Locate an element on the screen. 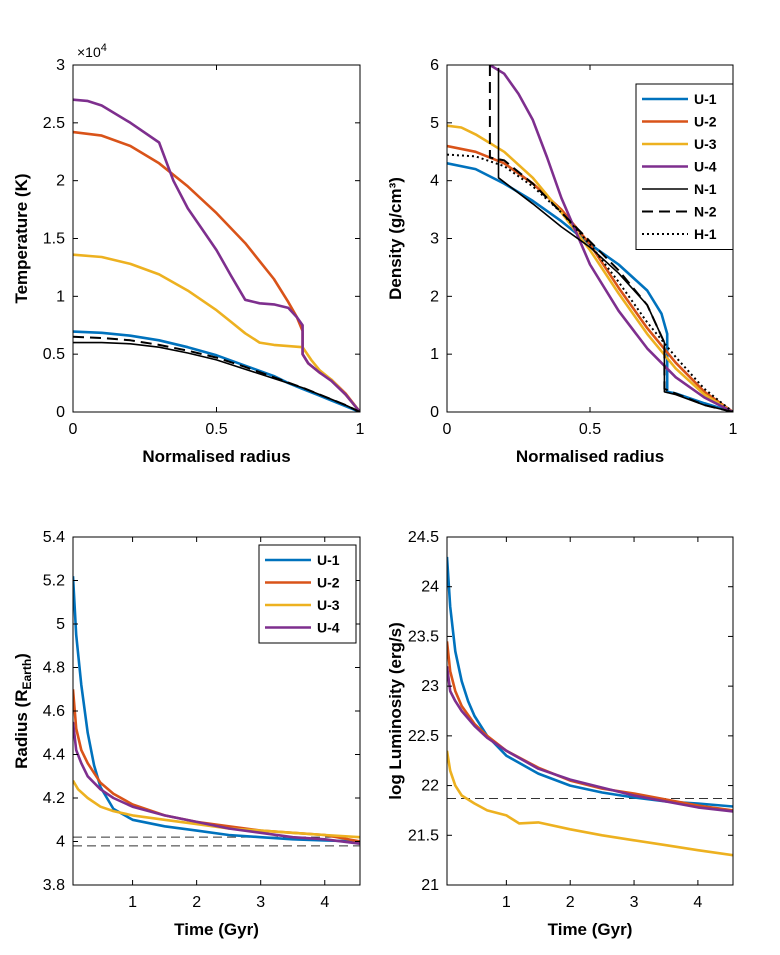 The image size is (780, 955). y-axis-label: Temperature (K) is located at coordinates (21, 238).